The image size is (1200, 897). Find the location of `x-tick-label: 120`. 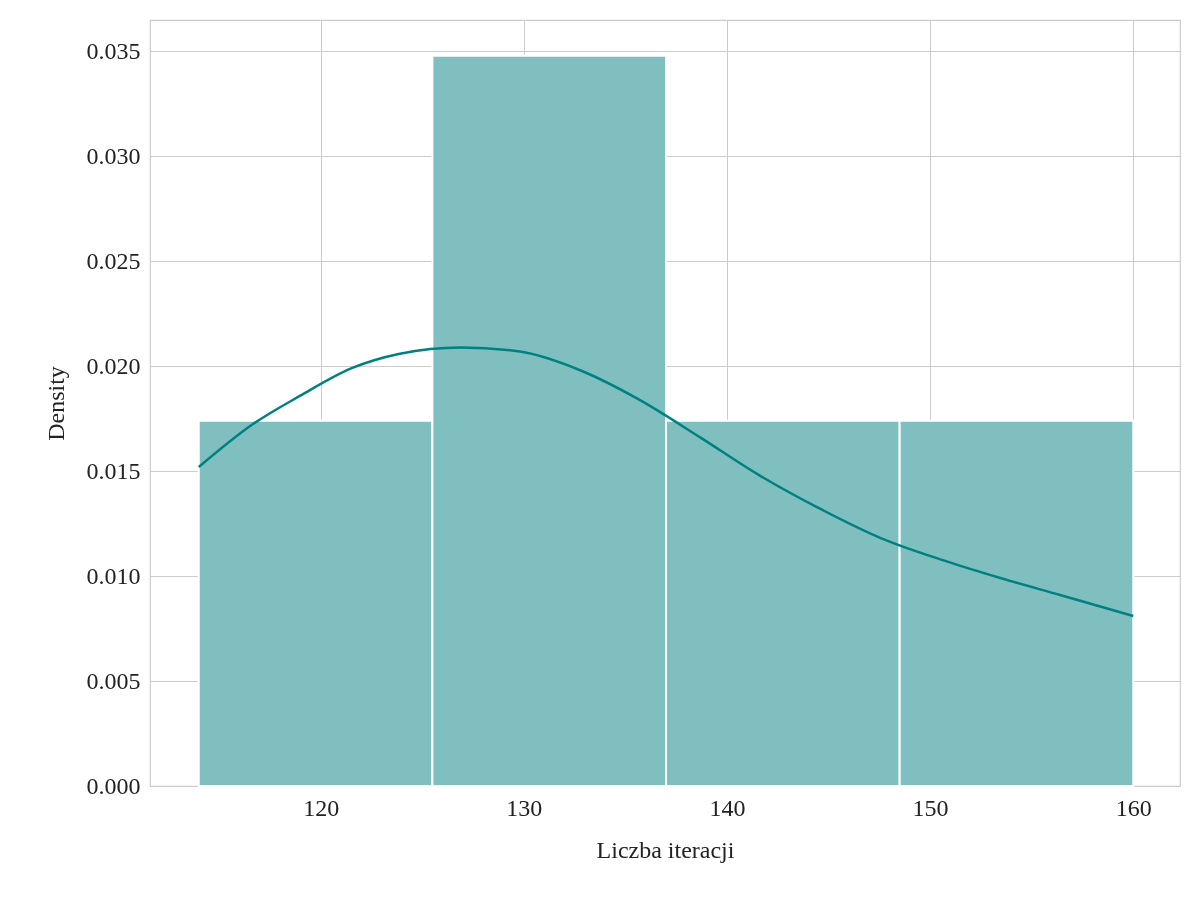

x-tick-label: 120 is located at coordinates (321, 807).